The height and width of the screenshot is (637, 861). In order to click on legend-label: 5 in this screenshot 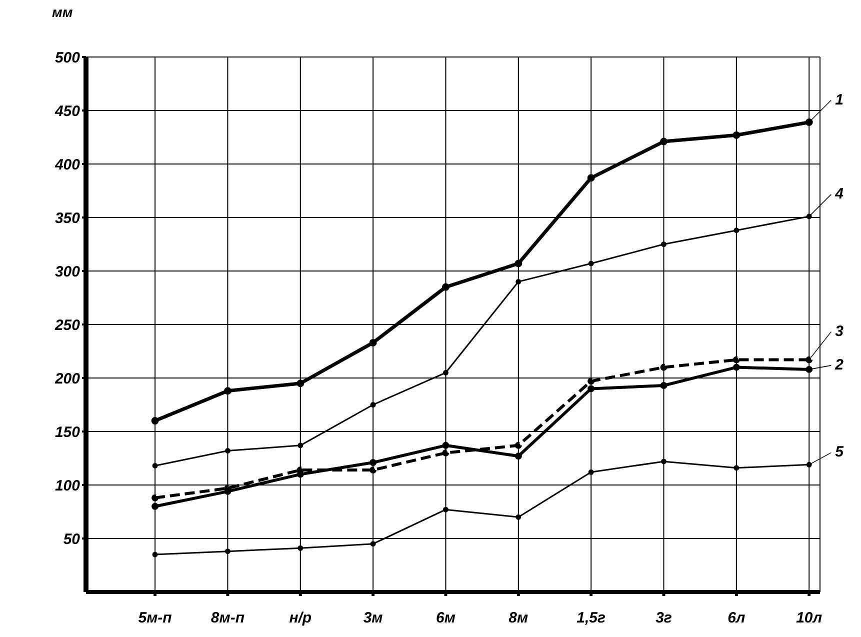, I will do `click(839, 452)`.